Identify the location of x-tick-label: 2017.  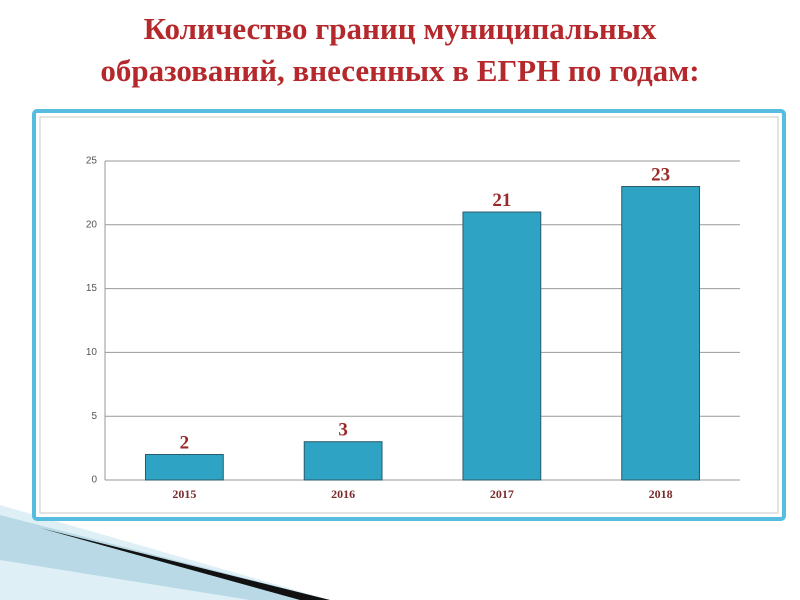
(502, 494).